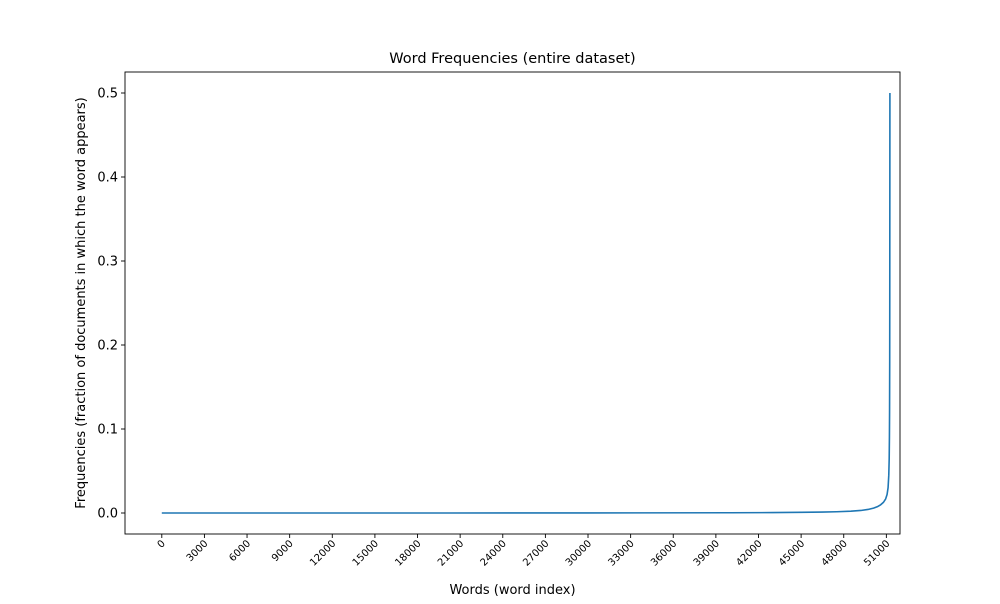 The height and width of the screenshot is (604, 1000). Describe the element at coordinates (512, 590) in the screenshot. I see `x-axis-label: Words (word index)` at that location.